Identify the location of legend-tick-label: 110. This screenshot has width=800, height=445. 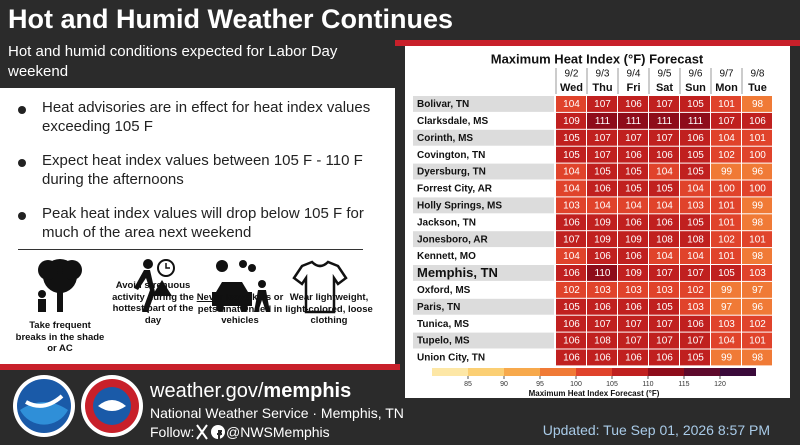
(647, 384).